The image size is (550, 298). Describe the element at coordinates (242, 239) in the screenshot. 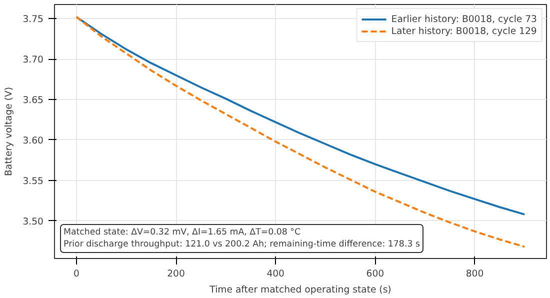

I see `annotation: Matched state: ΔV=0.32 mV, ΔI=1.65 mA, ΔT=0.08 °C Prior discharge throughput: 121.0 vs 200.2 Ah; remaining-time difference: 178.3 s` at that location.